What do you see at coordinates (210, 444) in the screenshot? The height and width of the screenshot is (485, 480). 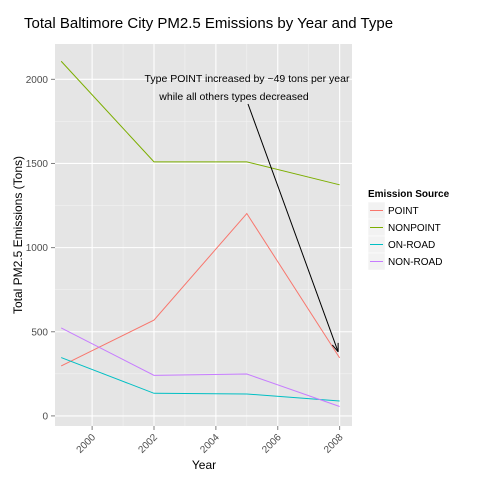 I see `x-tick-label: 2004` at bounding box center [210, 444].